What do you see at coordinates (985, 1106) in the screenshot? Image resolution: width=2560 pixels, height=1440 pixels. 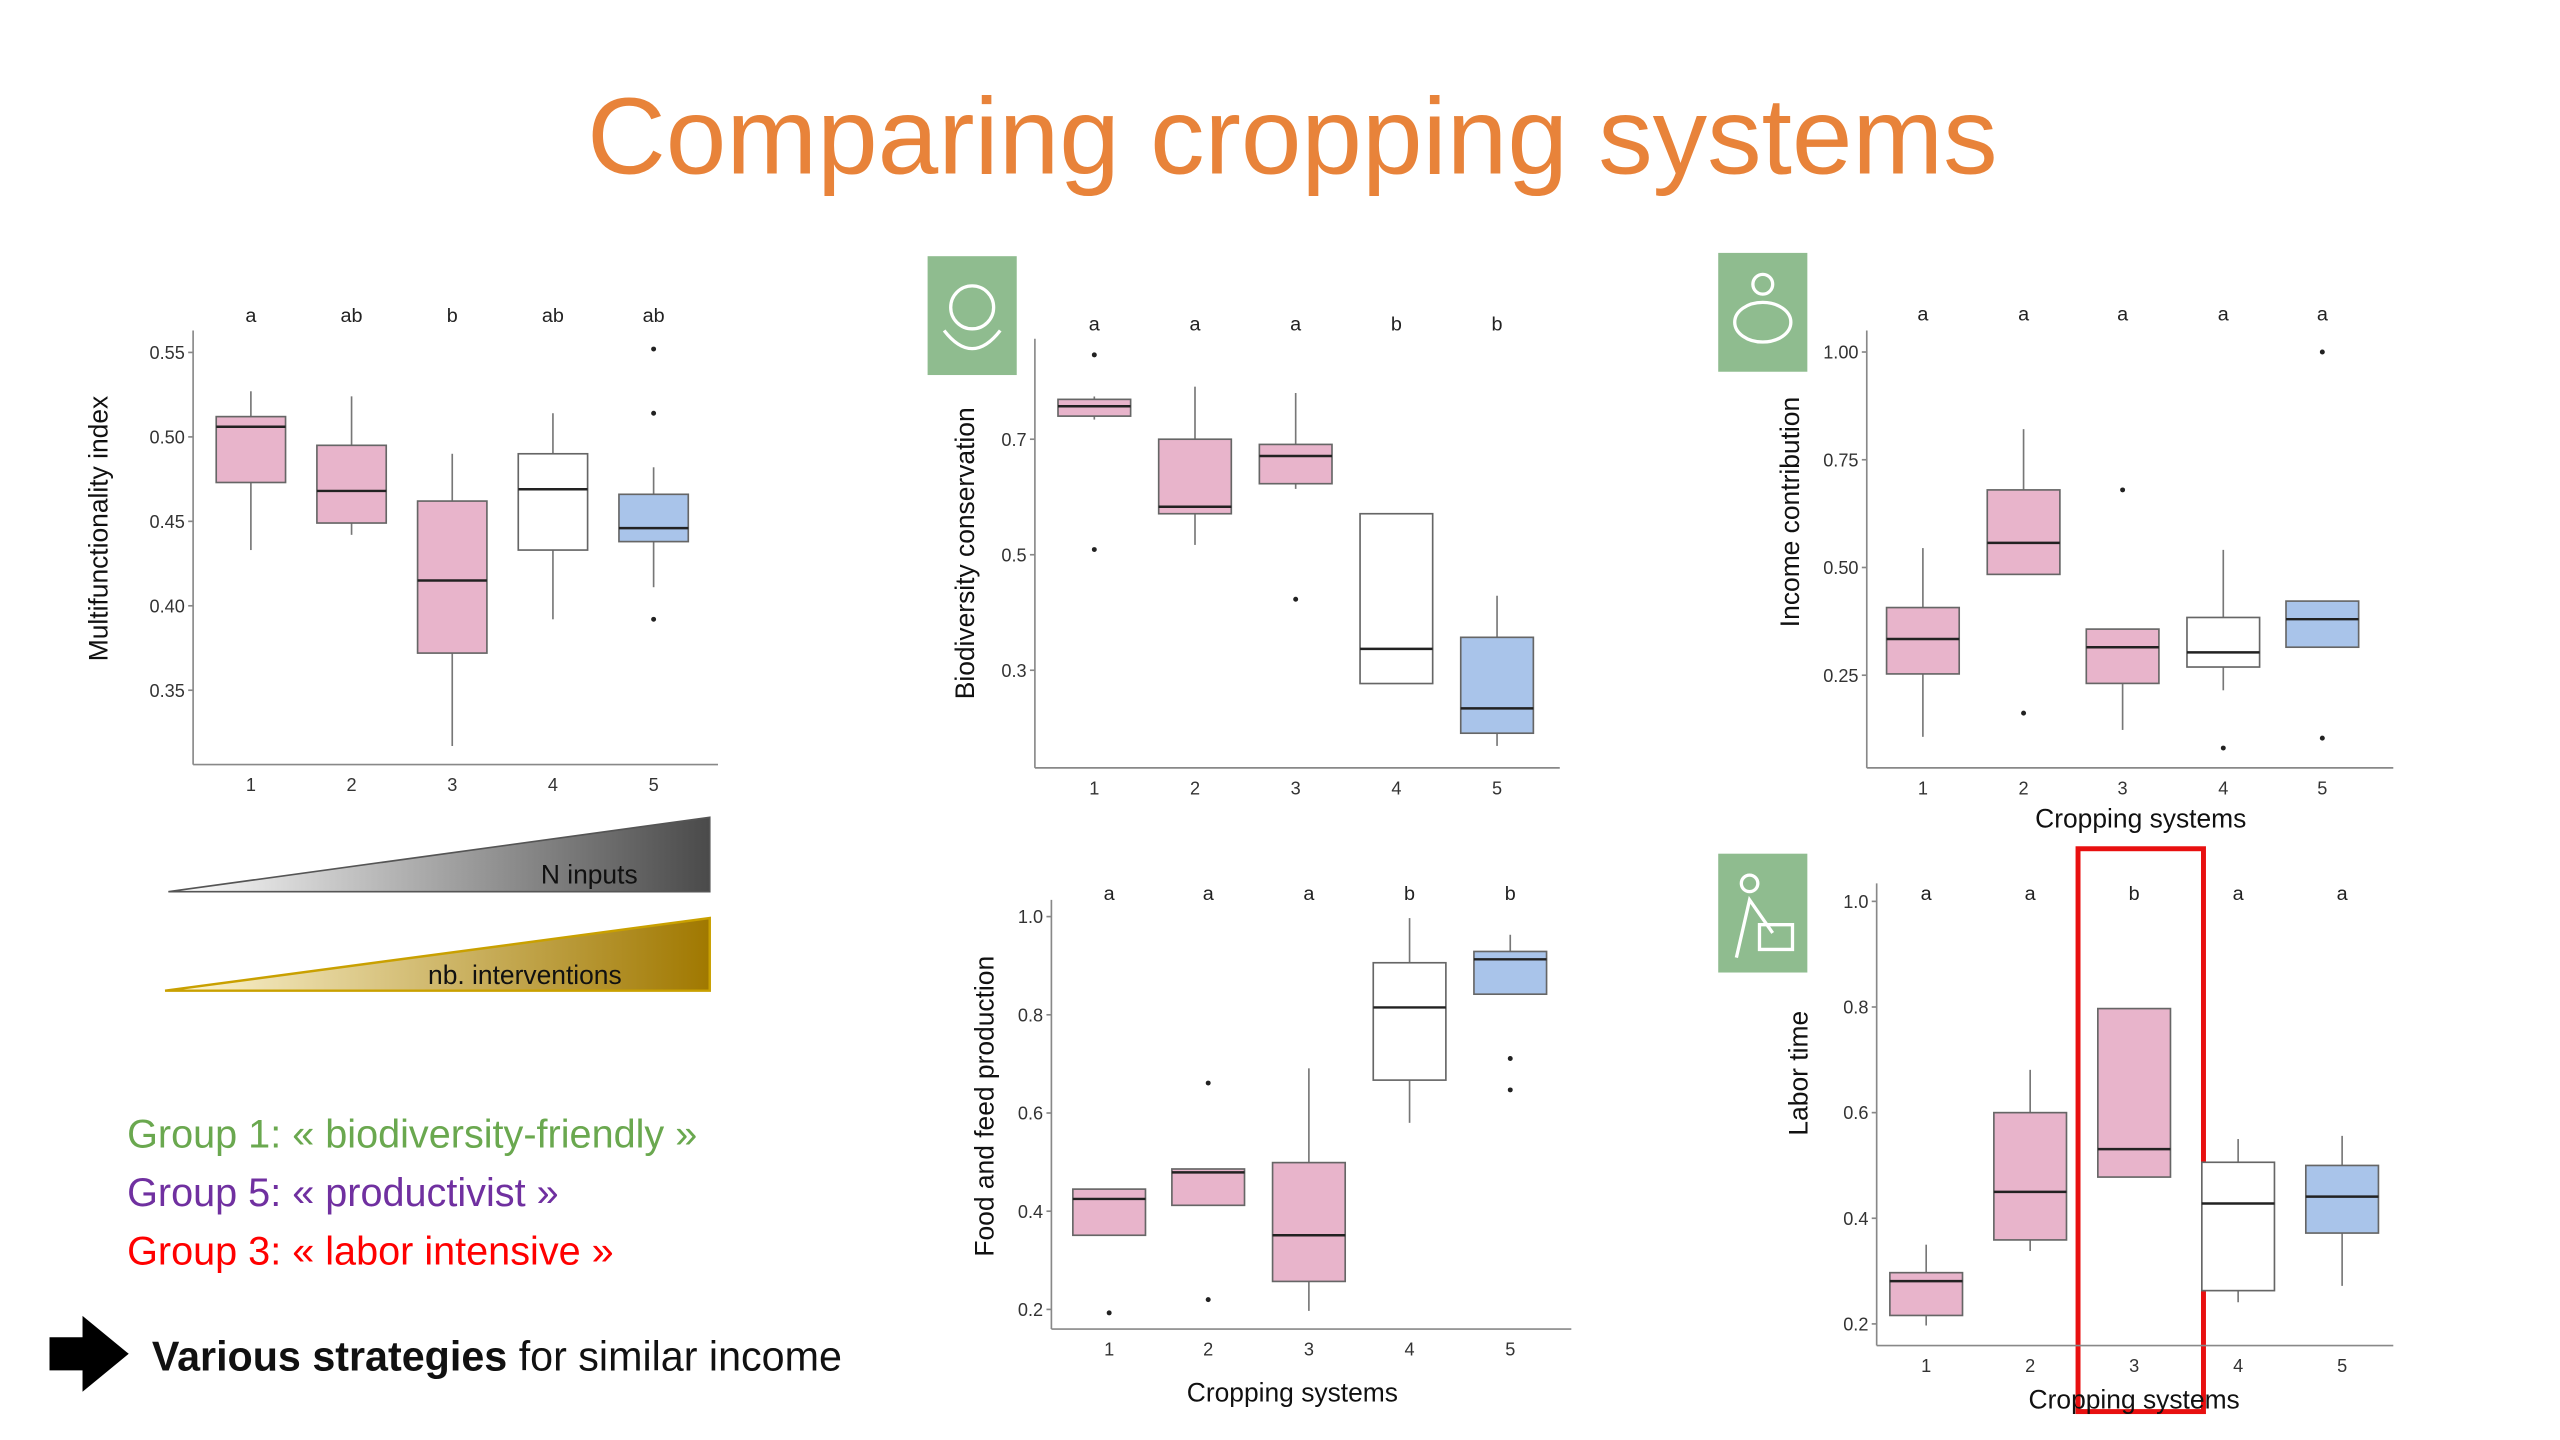 I see `y-axis-label: Food and feed production` at bounding box center [985, 1106].